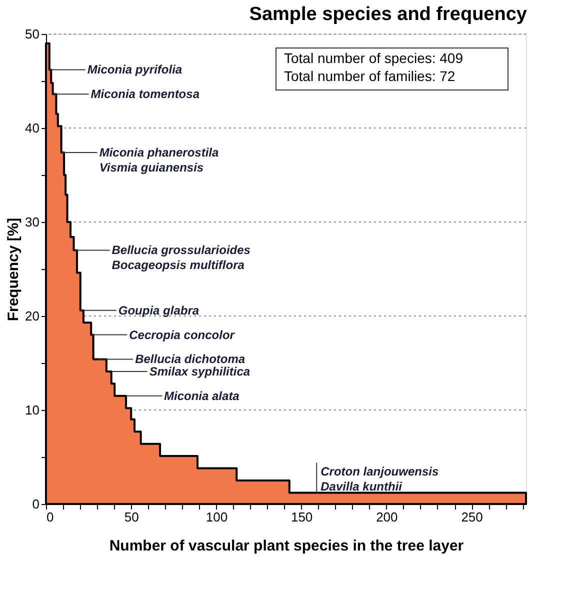 The width and height of the screenshot is (564, 593). What do you see at coordinates (301, 517) in the screenshot?
I see `x-tick-label: 150` at bounding box center [301, 517].